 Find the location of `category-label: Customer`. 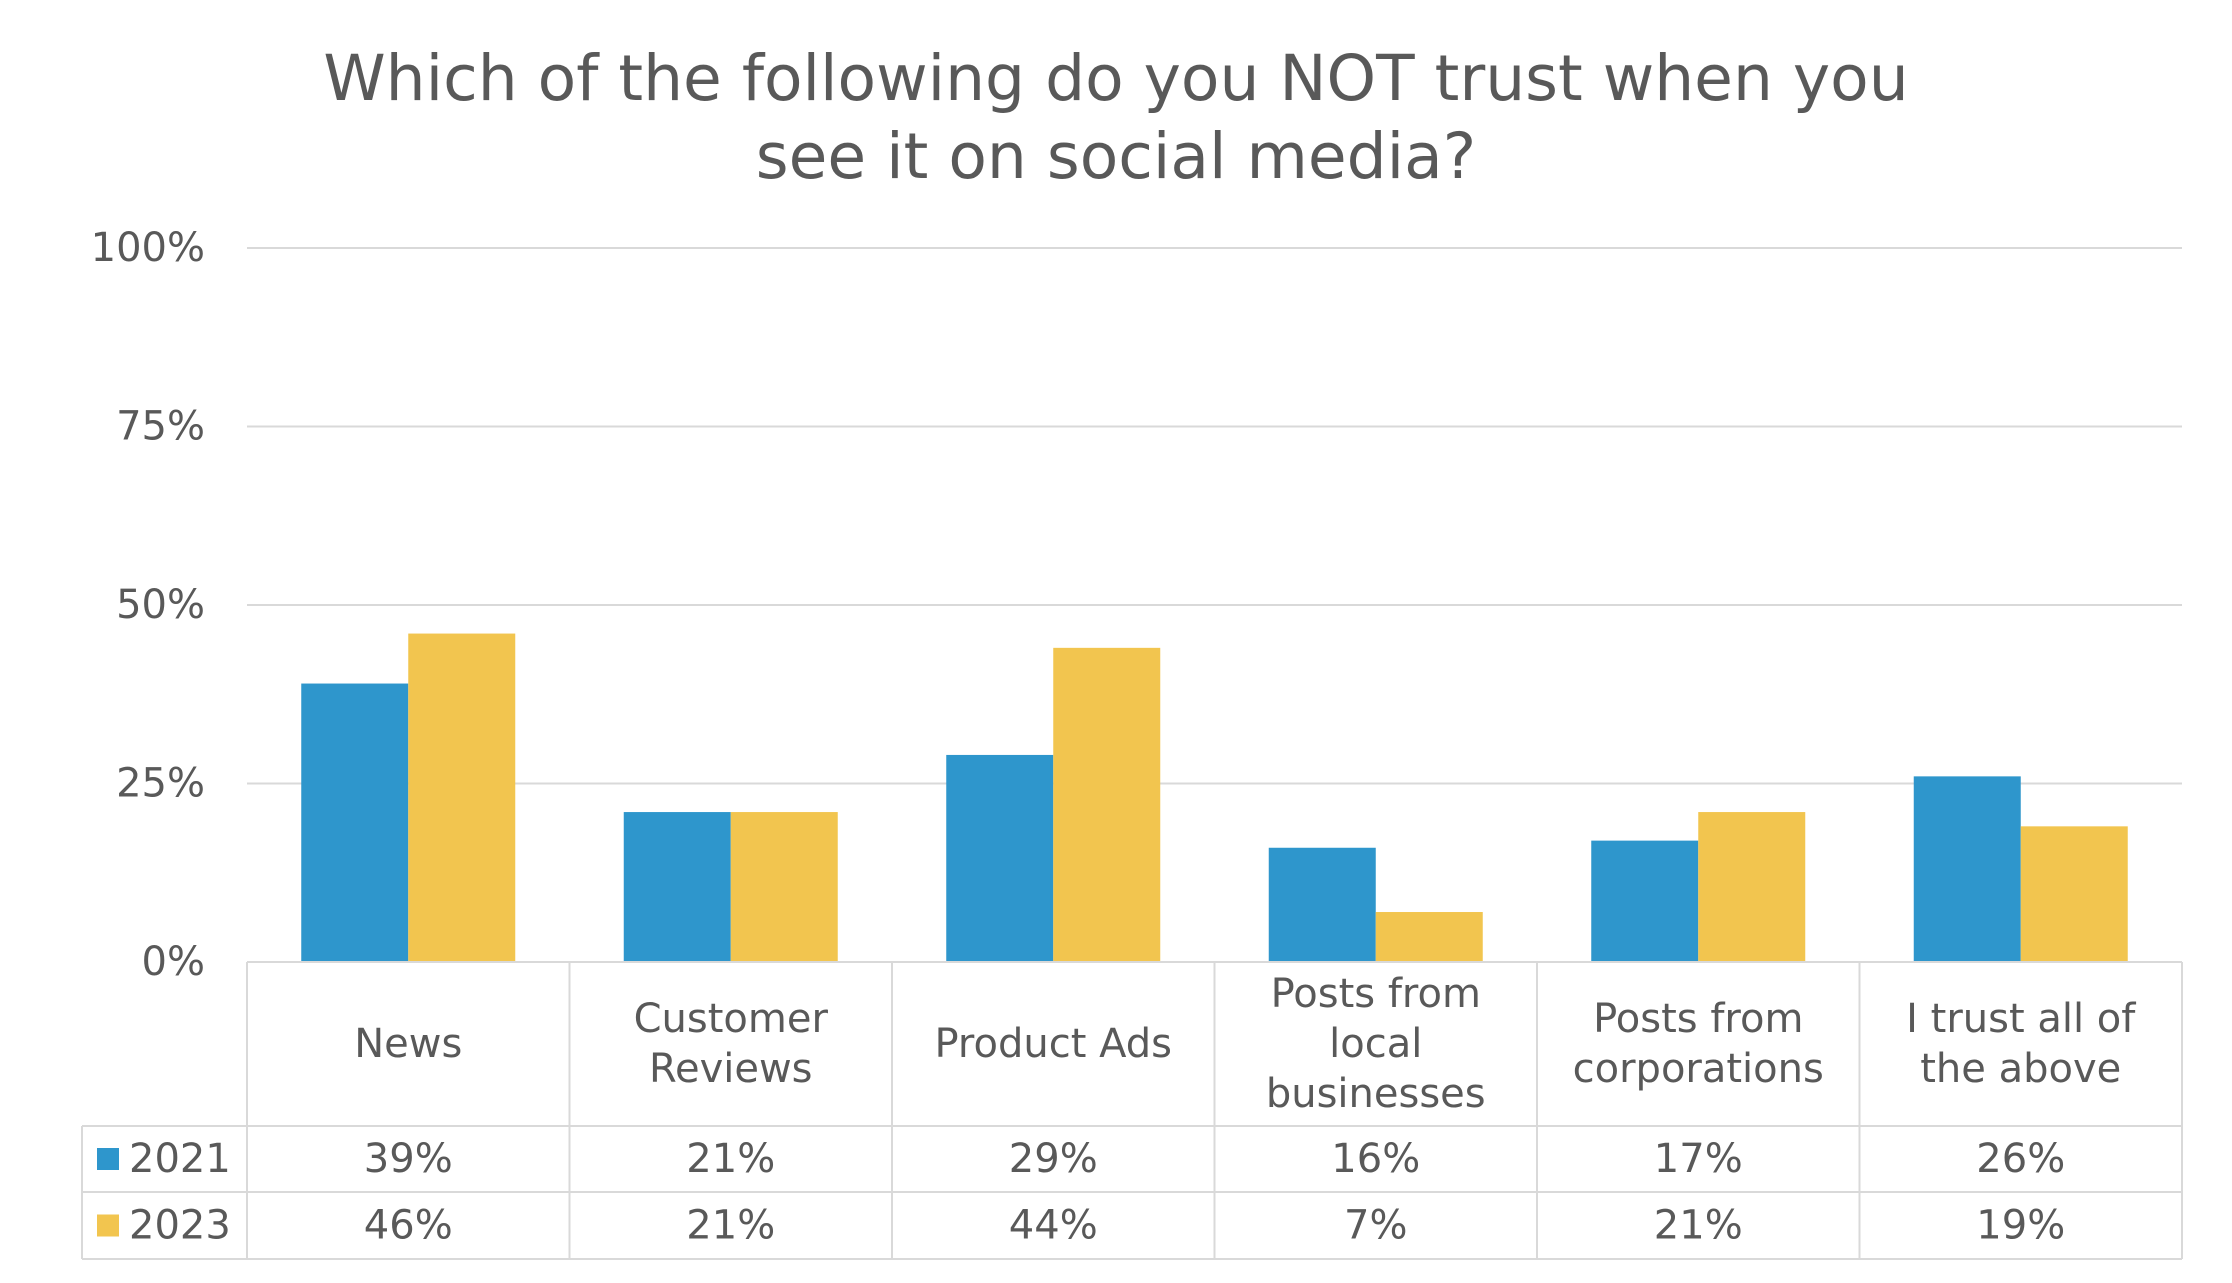

category-label: Customer is located at coordinates (731, 1019).